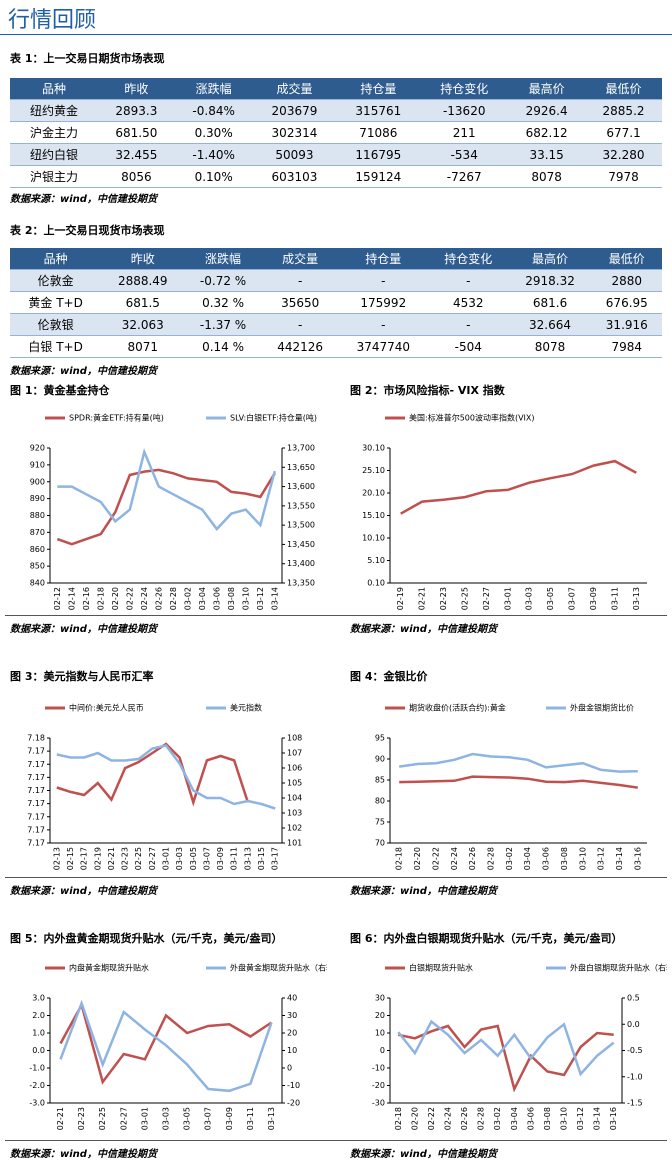 This screenshot has width=672, height=1165. Describe the element at coordinates (294, 828) in the screenshot. I see `y-tick-label: 102` at that location.